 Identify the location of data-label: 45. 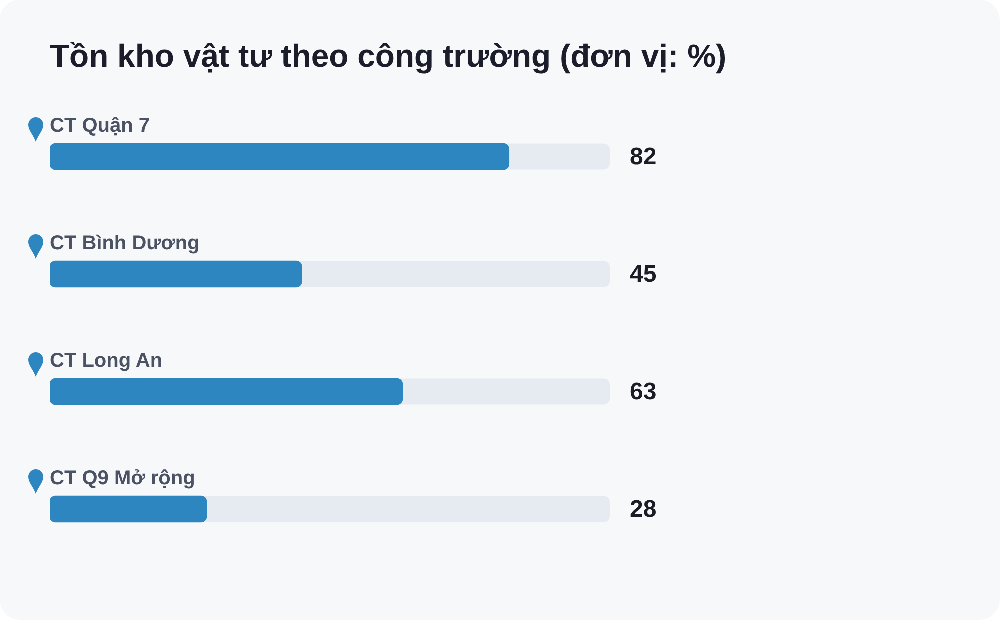
(643, 274).